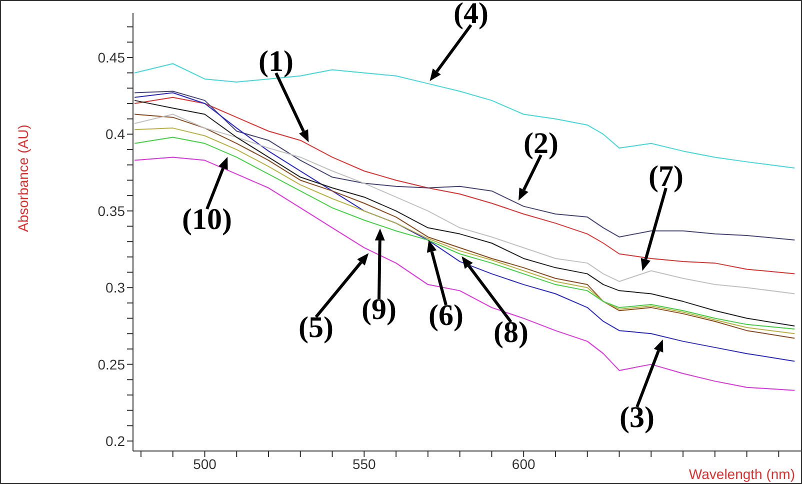  I want to click on annotation: (10), so click(207, 219).